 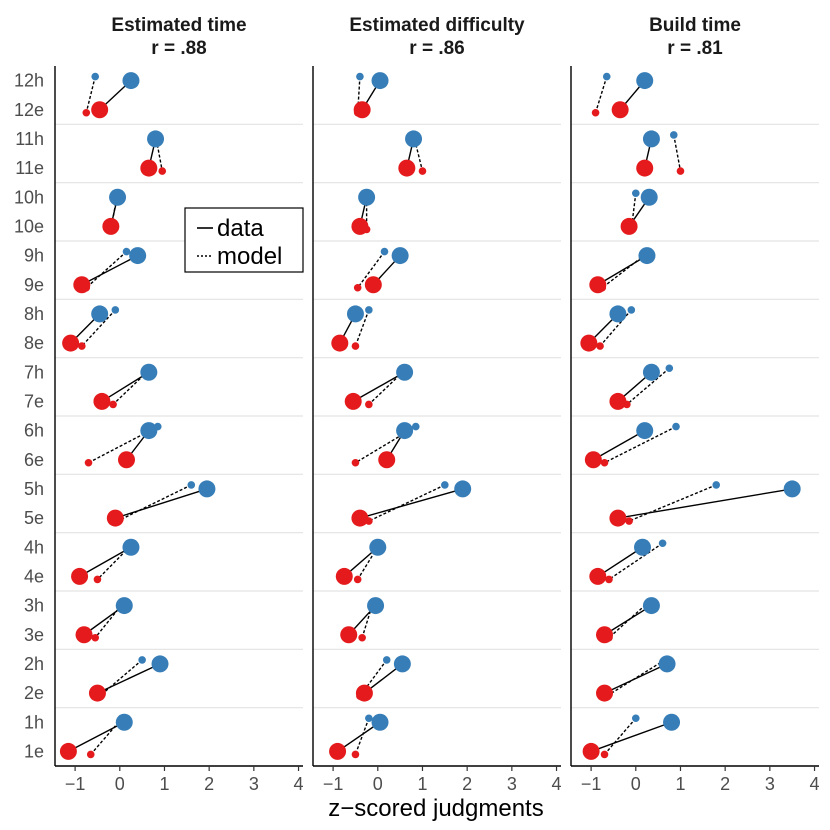 What do you see at coordinates (29, 226) in the screenshot?
I see `y-tick-label-10e: 10e` at bounding box center [29, 226].